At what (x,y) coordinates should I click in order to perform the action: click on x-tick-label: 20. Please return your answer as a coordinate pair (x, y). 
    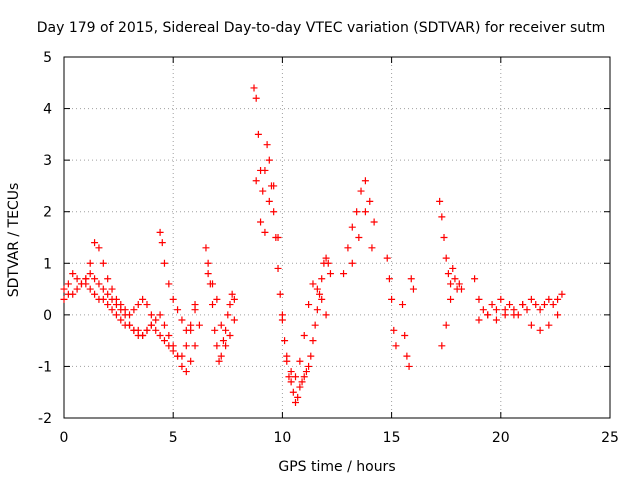
    Looking at the image, I should click on (501, 438).